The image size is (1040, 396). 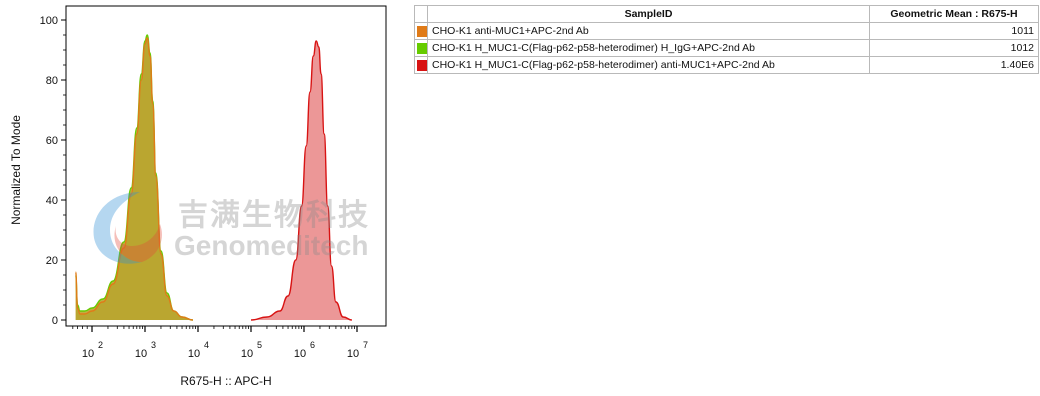 I want to click on header-geometric-mean: Geometric Mean : R675-H, so click(x=954, y=14).